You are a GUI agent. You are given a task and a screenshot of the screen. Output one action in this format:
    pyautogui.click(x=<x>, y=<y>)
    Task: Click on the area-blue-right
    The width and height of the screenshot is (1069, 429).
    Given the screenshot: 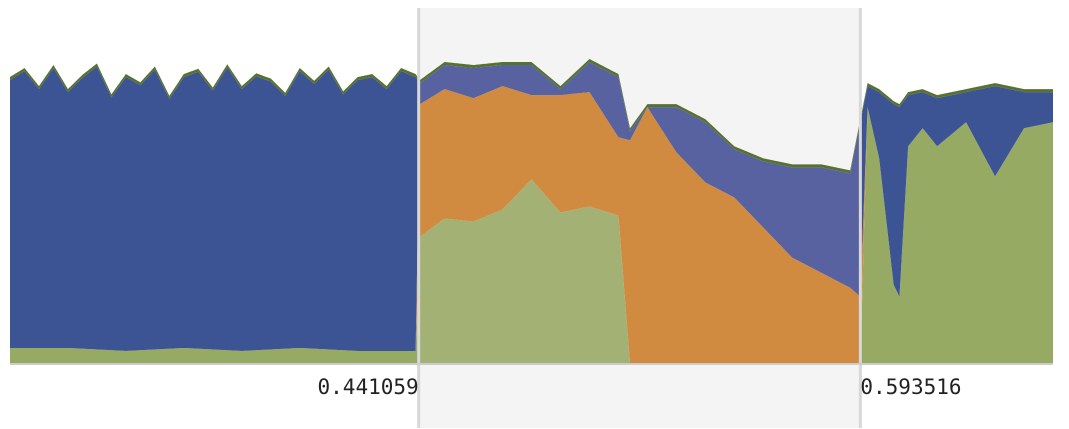 What is the action you would take?
    pyautogui.click(x=956, y=191)
    